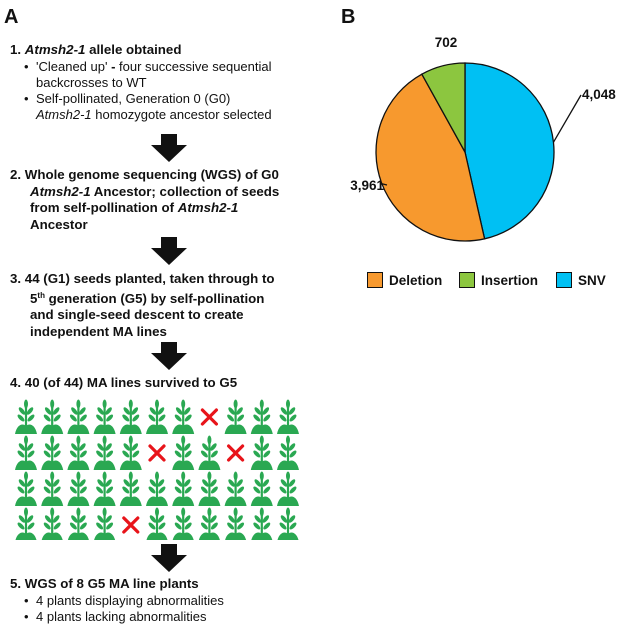  I want to click on pie-slice-insertion, so click(443, 108).